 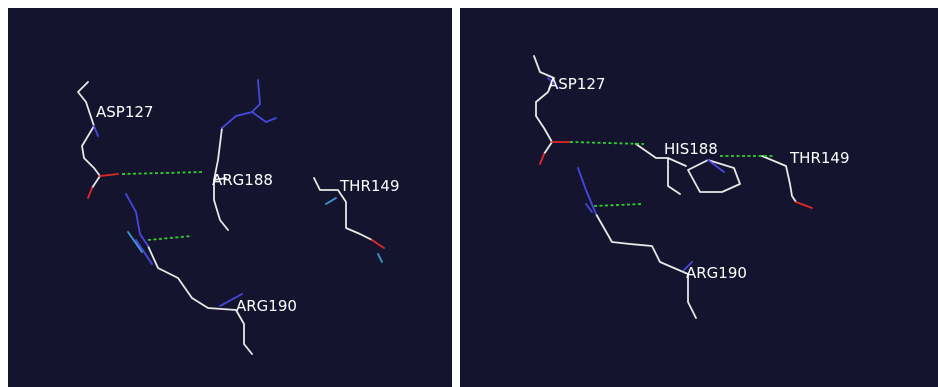 What do you see at coordinates (242, 180) in the screenshot?
I see `residue-label: ARG188` at bounding box center [242, 180].